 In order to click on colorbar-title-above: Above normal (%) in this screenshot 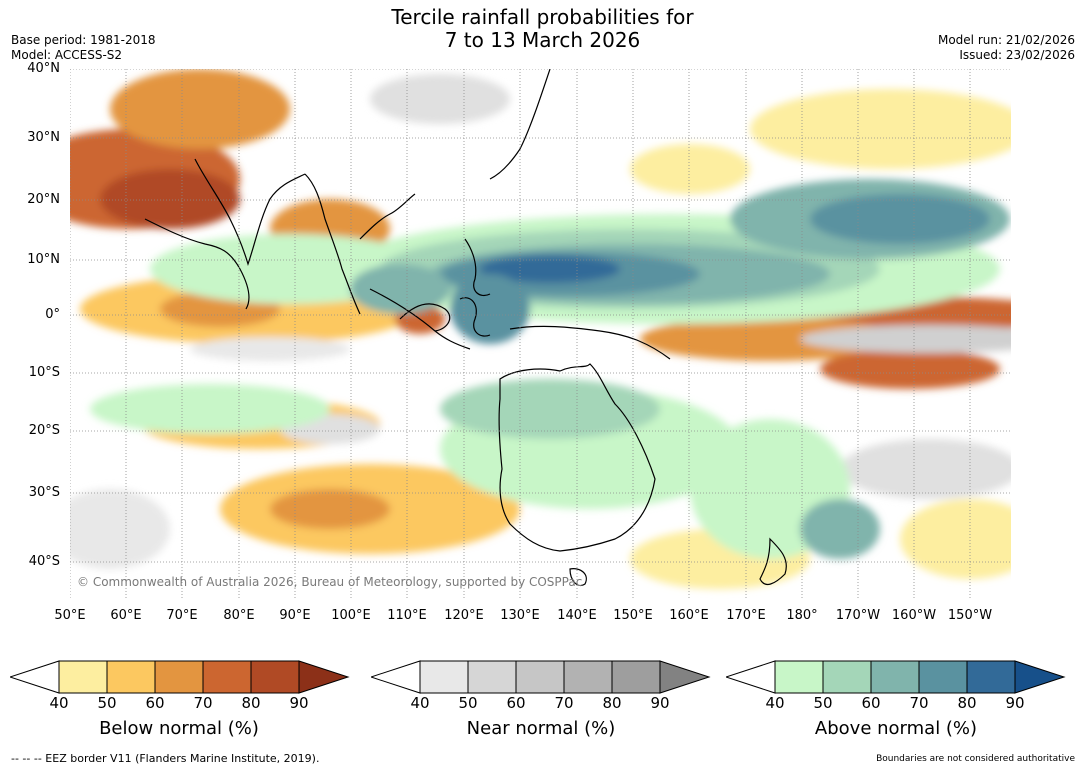, I will do `click(896, 728)`.